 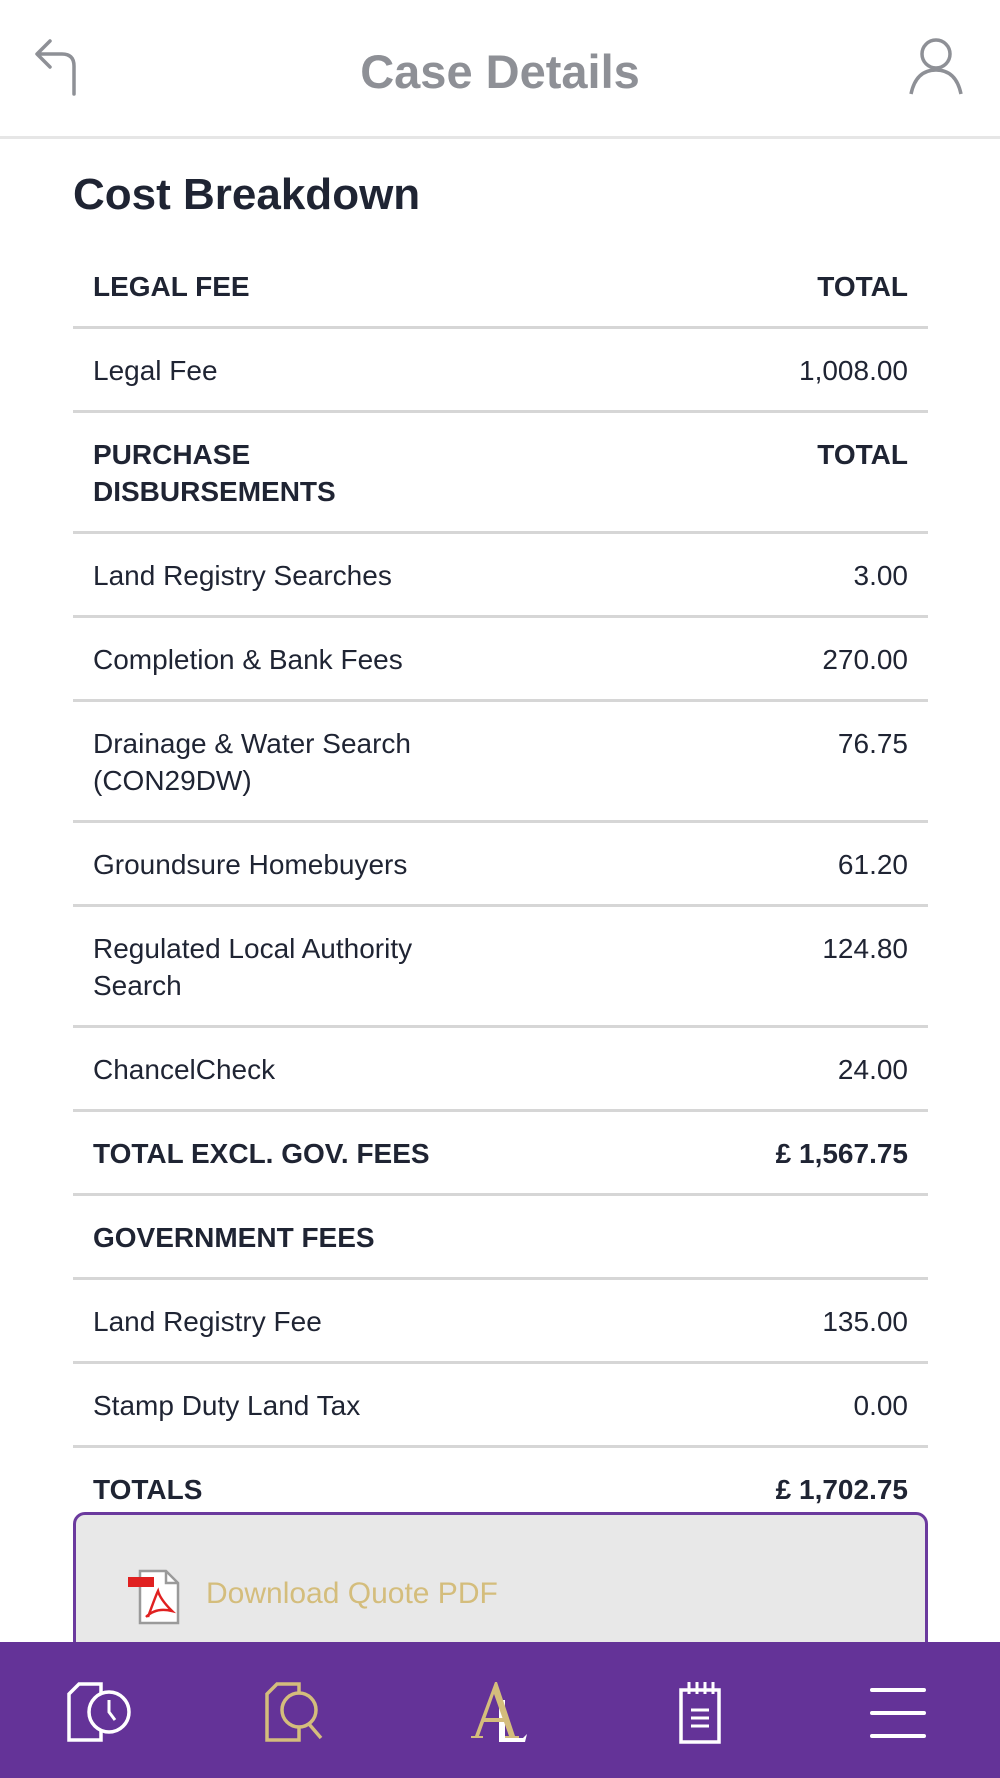 I want to click on download-label: Download Quote PDF, so click(x=352, y=1593).